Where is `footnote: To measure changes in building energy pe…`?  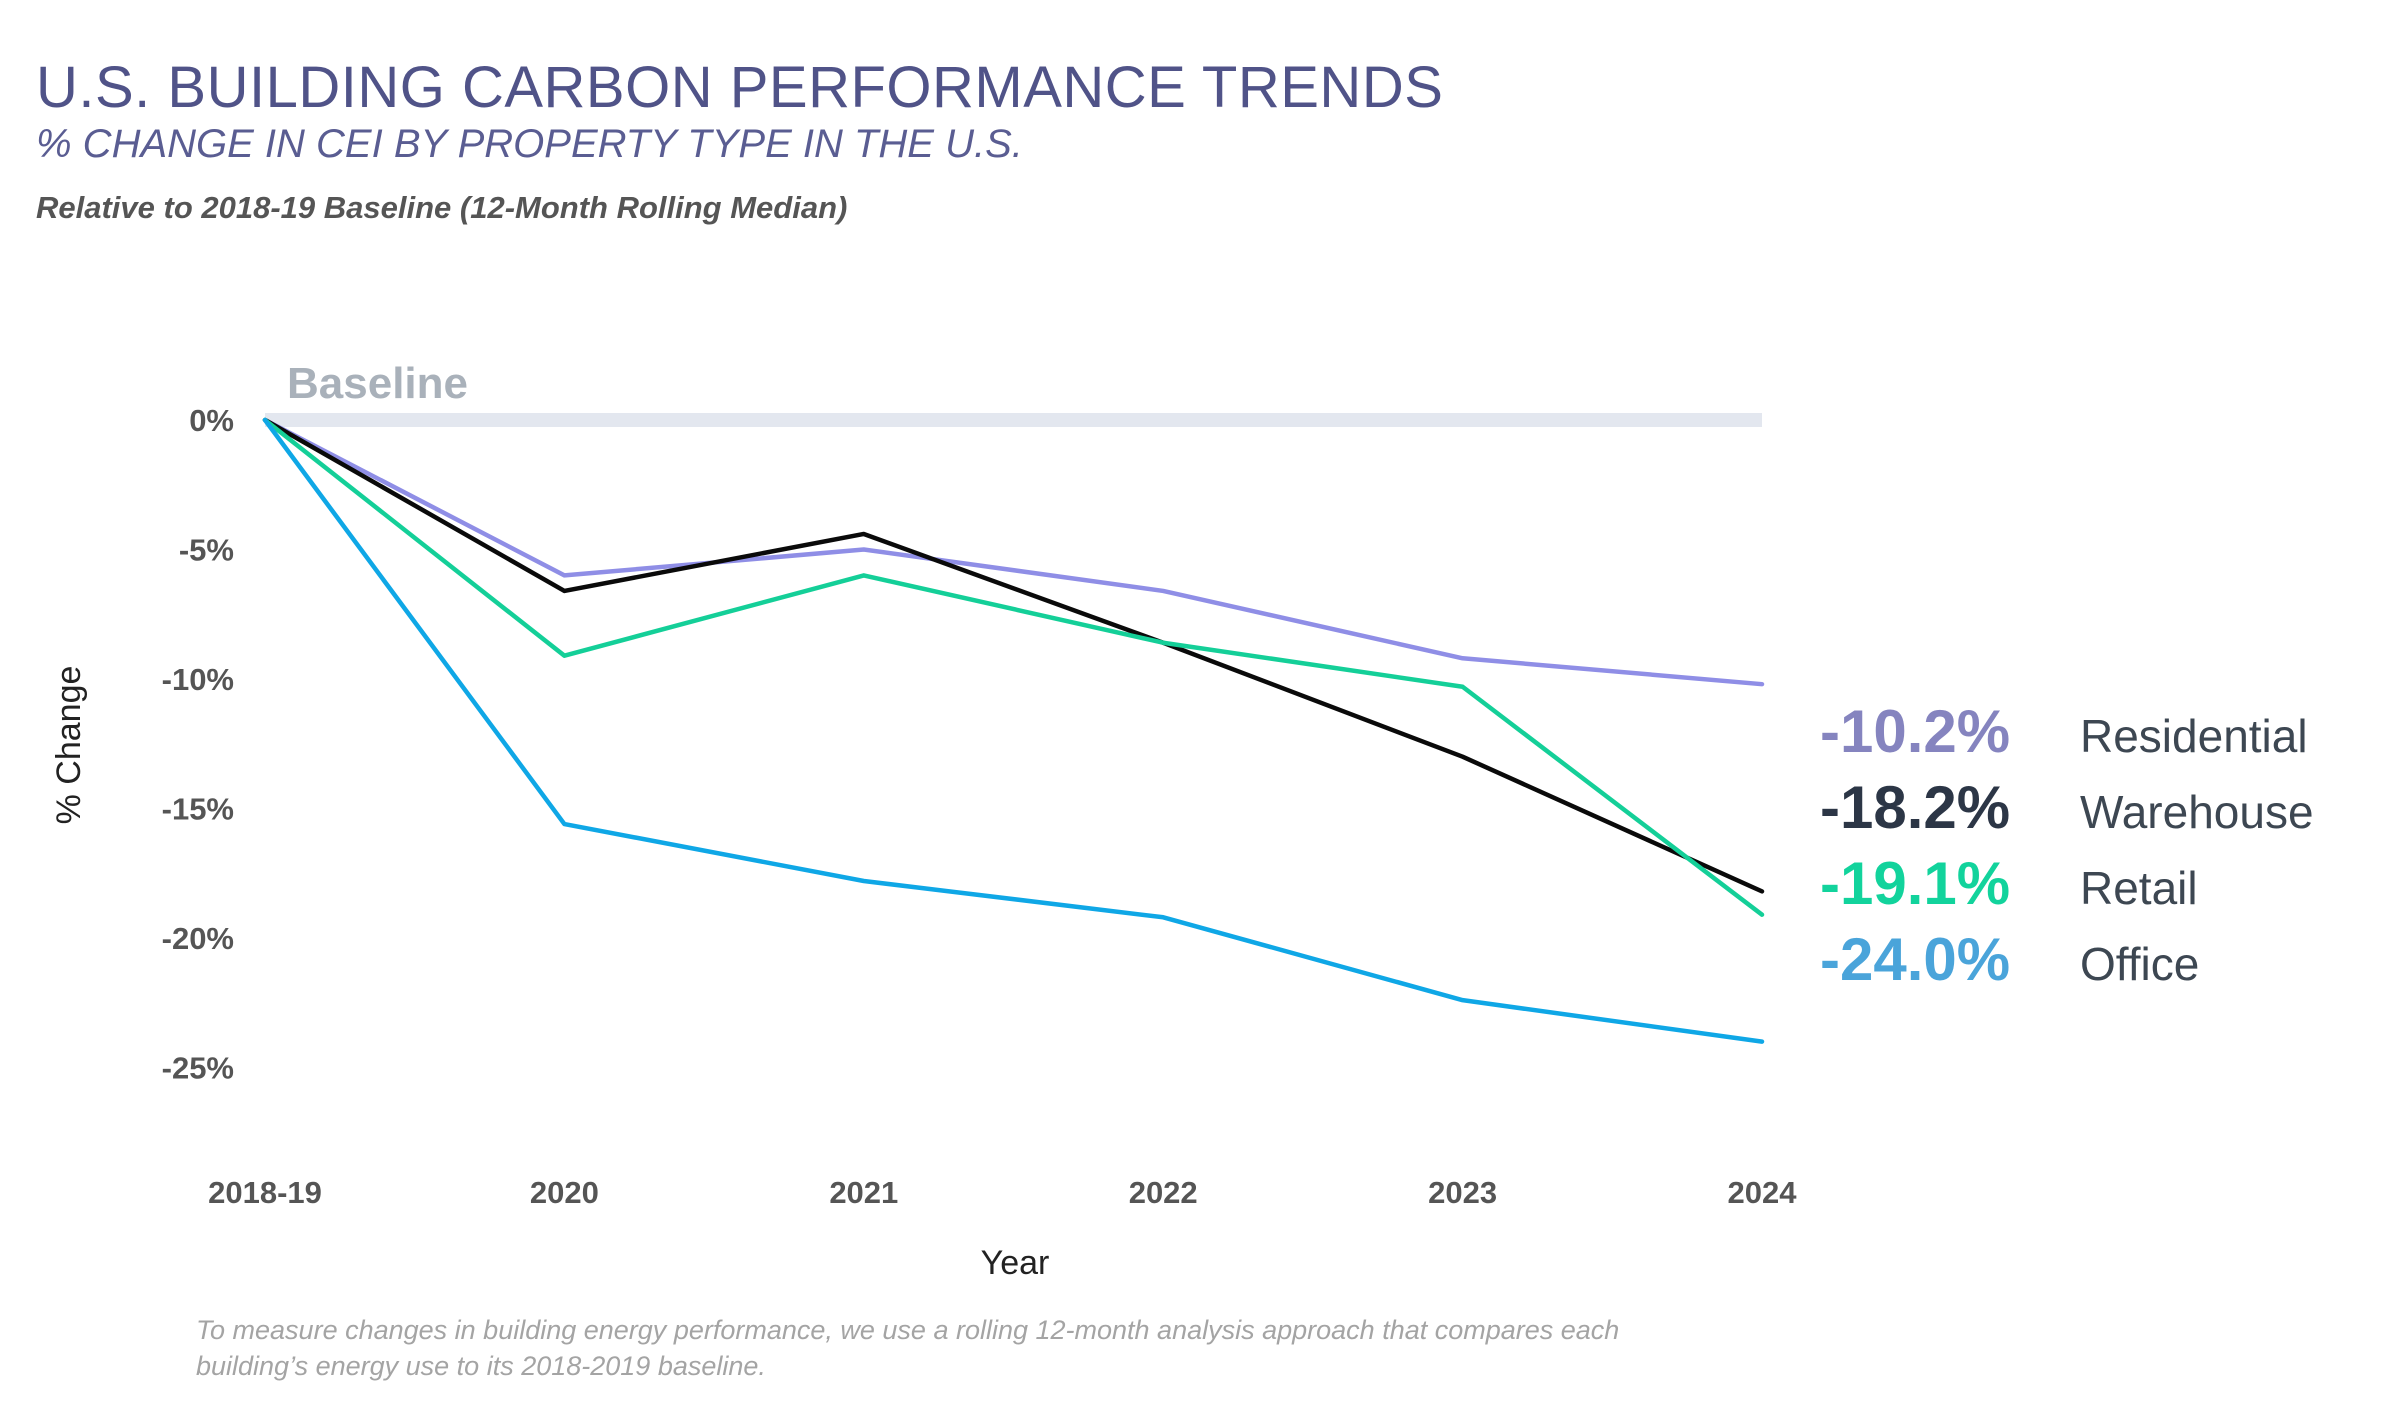
footnote: To measure changes in building energy pe… is located at coordinates (1046, 1348).